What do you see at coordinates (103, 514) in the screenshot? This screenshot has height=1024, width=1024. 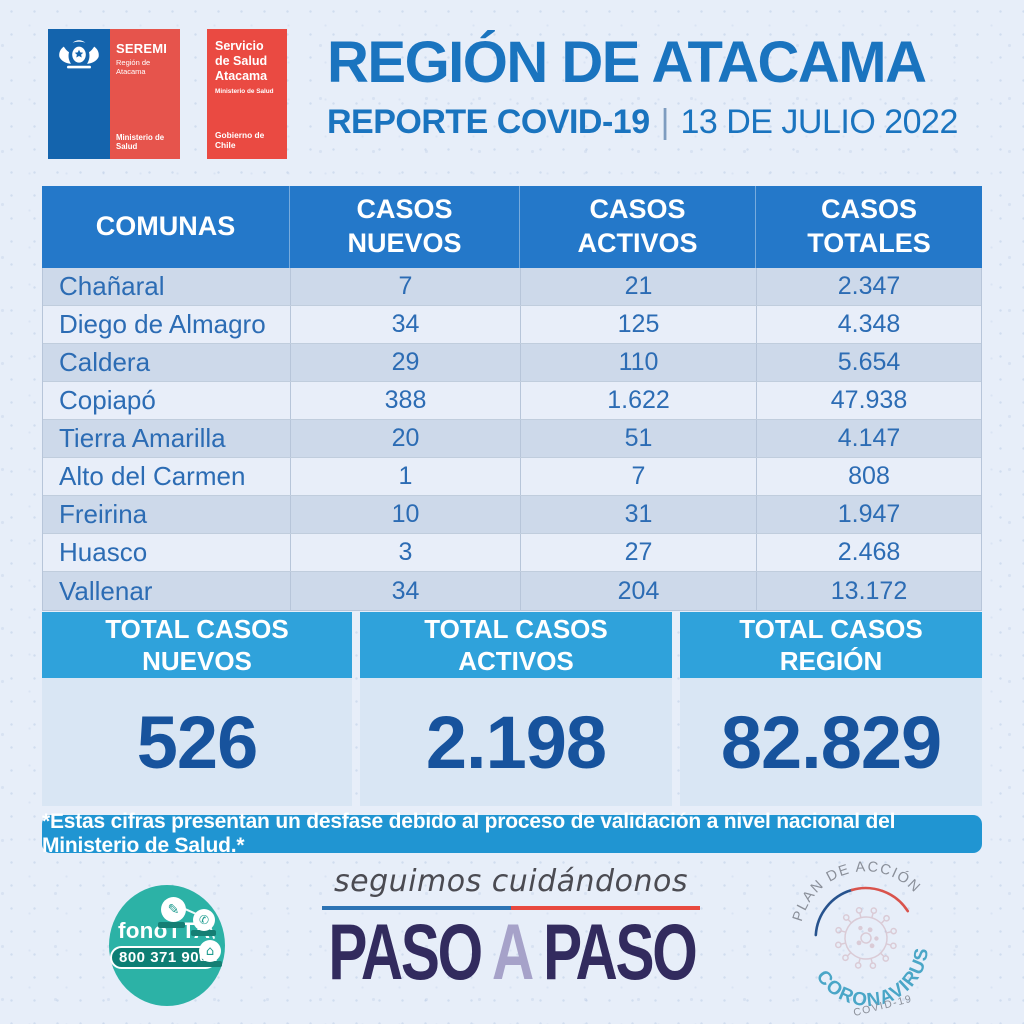 I see `comuna-name: Freirina` at bounding box center [103, 514].